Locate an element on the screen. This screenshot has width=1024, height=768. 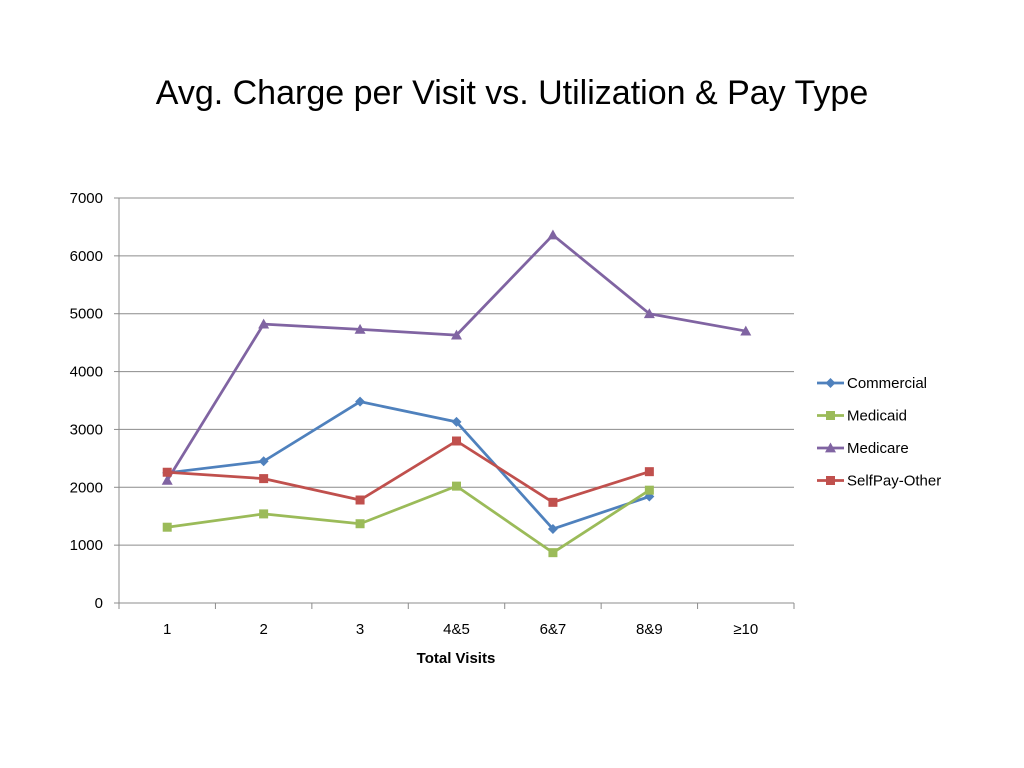
legend-marker-selfpay-other is located at coordinates (830, 480).